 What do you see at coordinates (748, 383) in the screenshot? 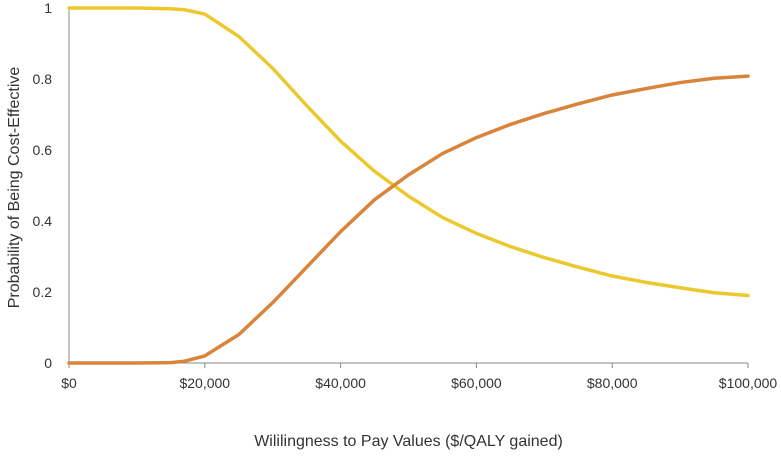
I see `x-tick-label: $100,000` at bounding box center [748, 383].